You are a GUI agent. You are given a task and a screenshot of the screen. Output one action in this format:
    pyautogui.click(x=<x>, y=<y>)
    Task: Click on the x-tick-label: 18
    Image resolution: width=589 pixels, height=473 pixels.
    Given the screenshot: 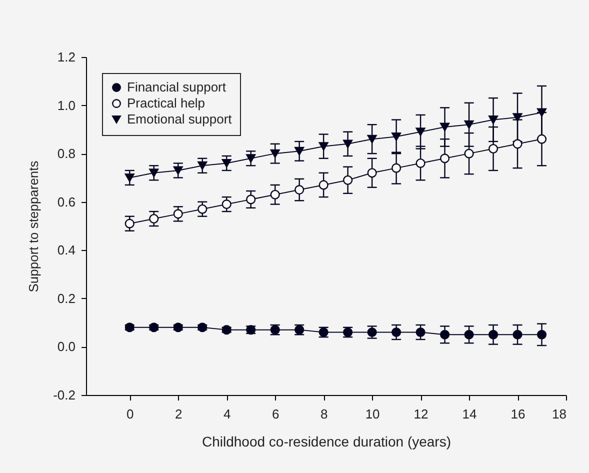 What is the action you would take?
    pyautogui.click(x=559, y=414)
    